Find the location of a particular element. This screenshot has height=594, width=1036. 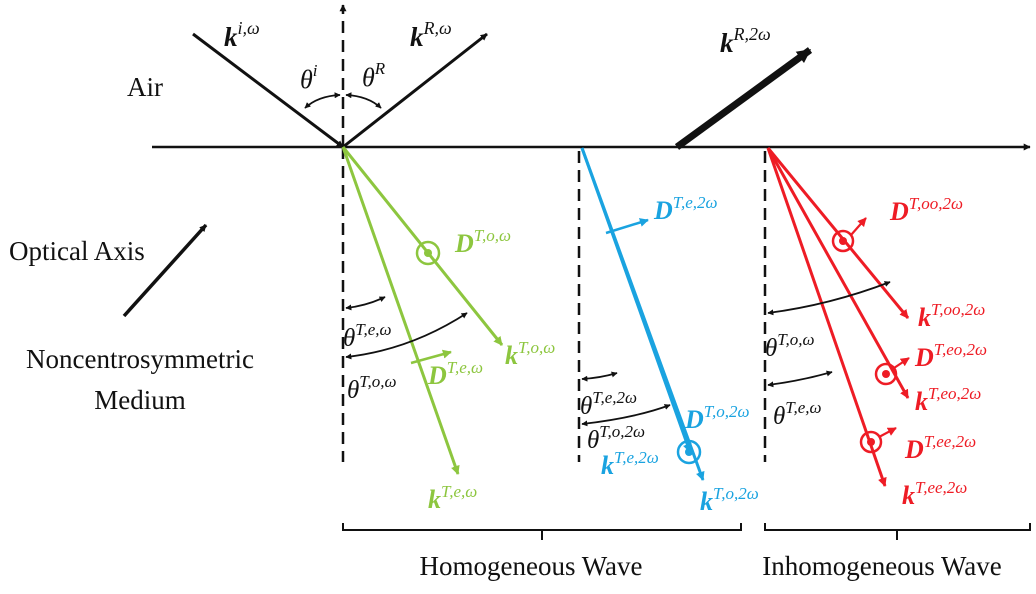

inhomogeneous-ee-wave-arrow is located at coordinates (826, 317).